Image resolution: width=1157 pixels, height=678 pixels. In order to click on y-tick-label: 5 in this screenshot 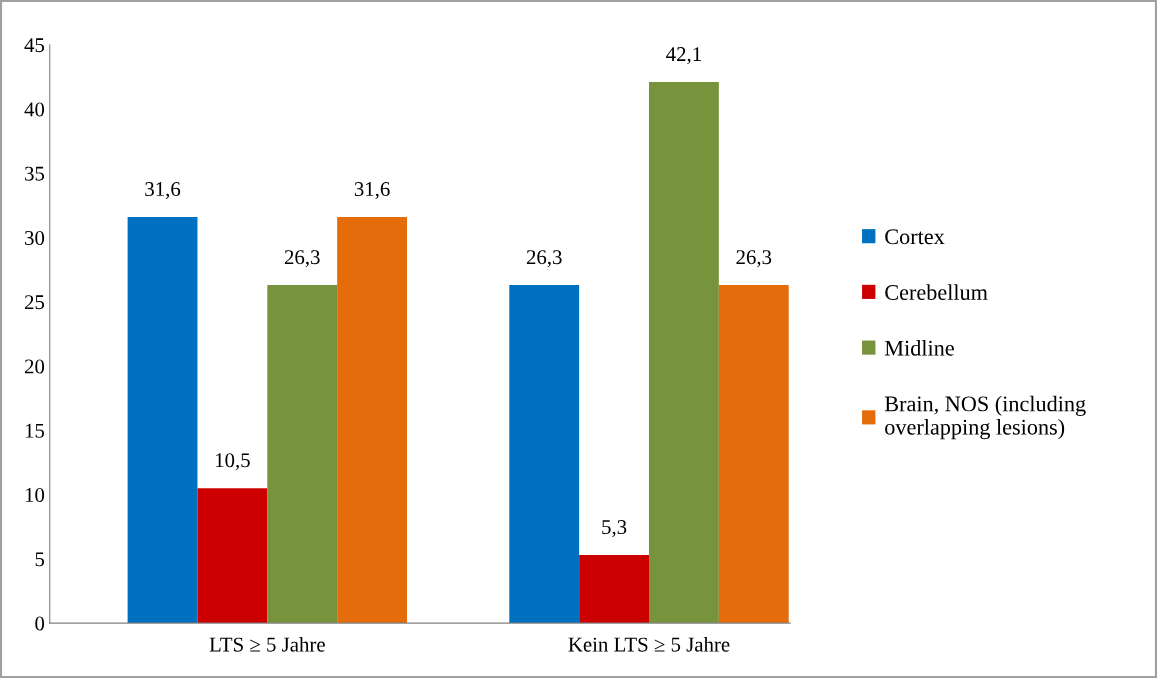, I will do `click(40, 559)`.